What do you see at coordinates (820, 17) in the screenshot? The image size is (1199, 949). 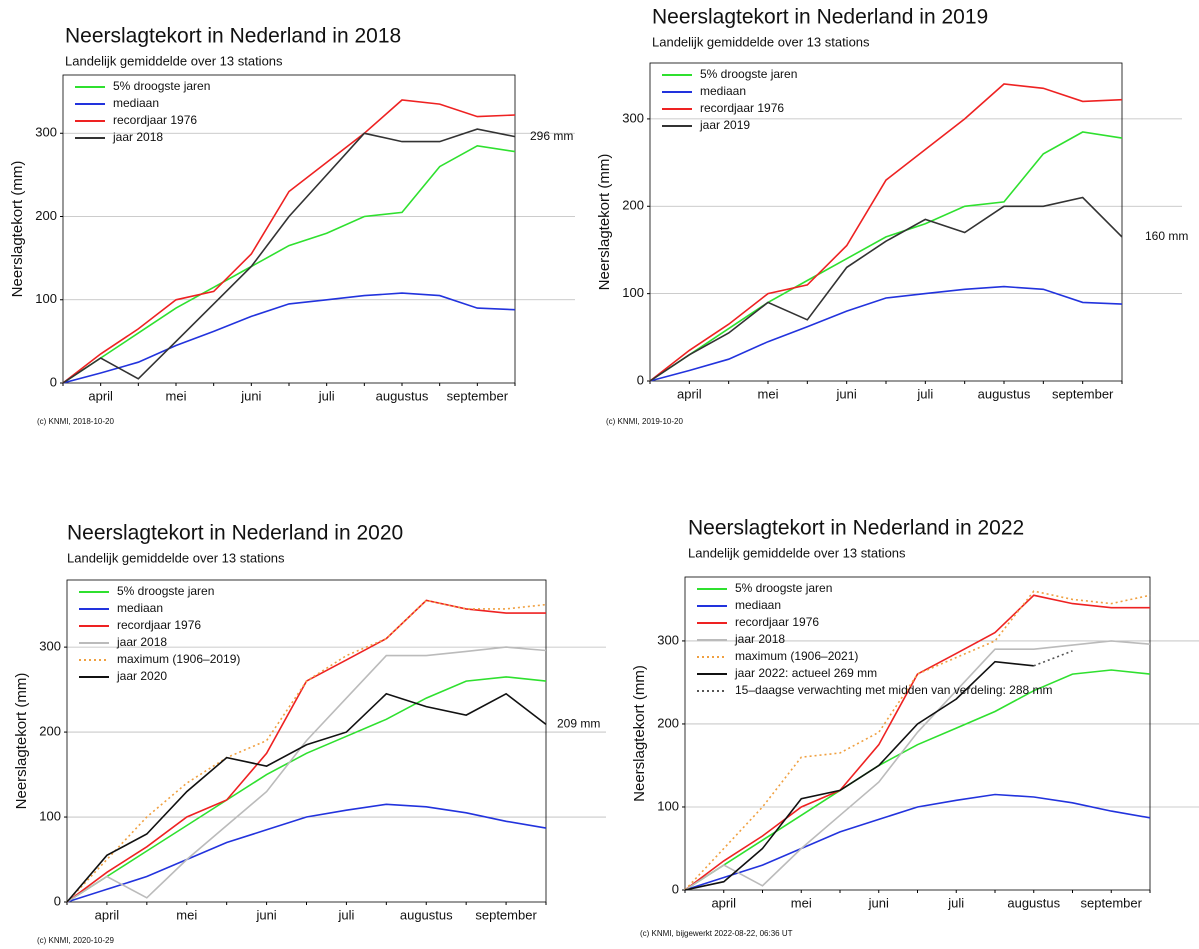 I see `chart-title: Neerslagtekort in Nederland in 2019` at bounding box center [820, 17].